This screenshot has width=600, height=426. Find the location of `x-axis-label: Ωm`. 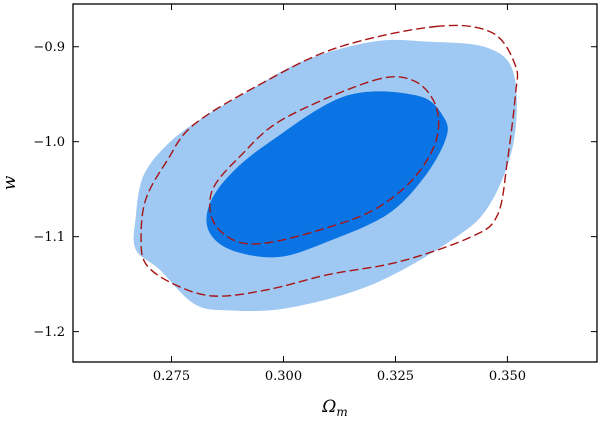

x-axis-label: Ωm is located at coordinates (334, 408).